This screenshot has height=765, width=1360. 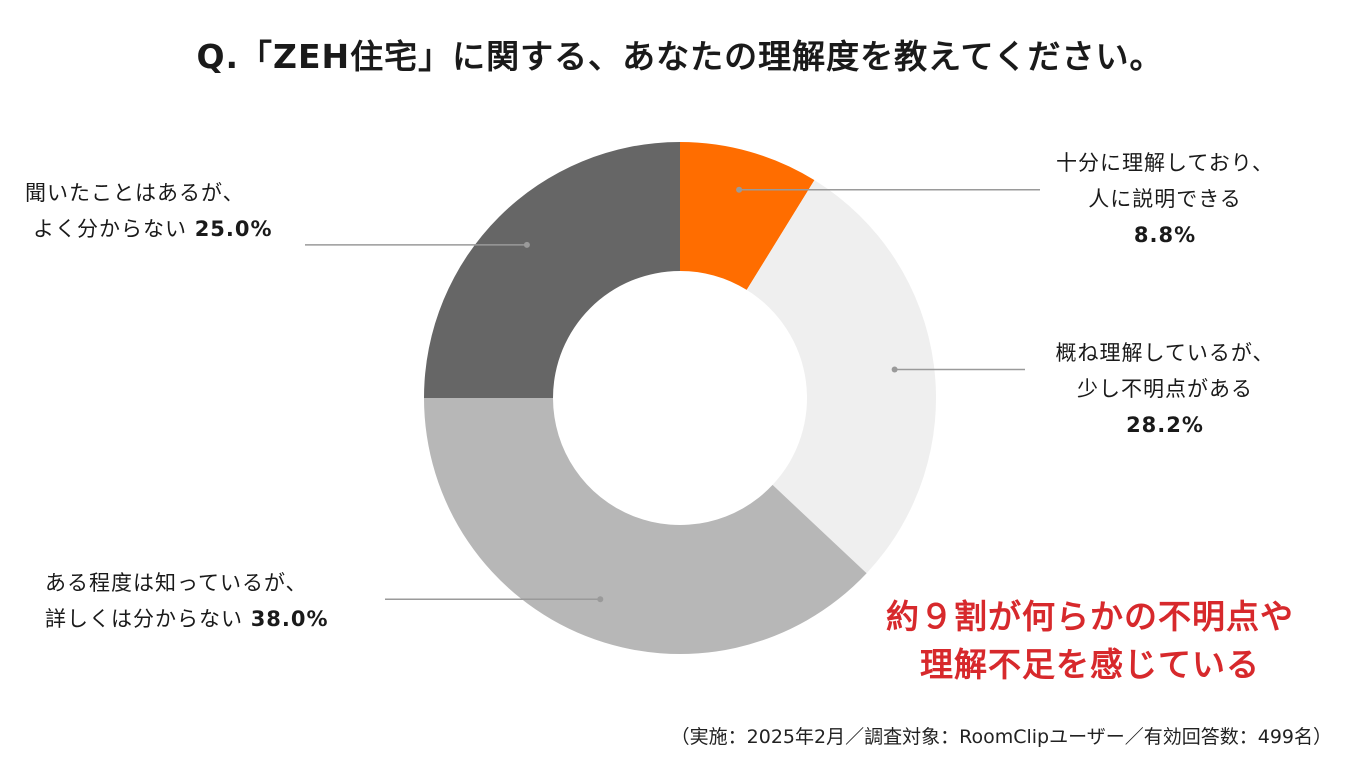 What do you see at coordinates (1165, 425) in the screenshot?
I see `slice-value-label: 28.2%` at bounding box center [1165, 425].